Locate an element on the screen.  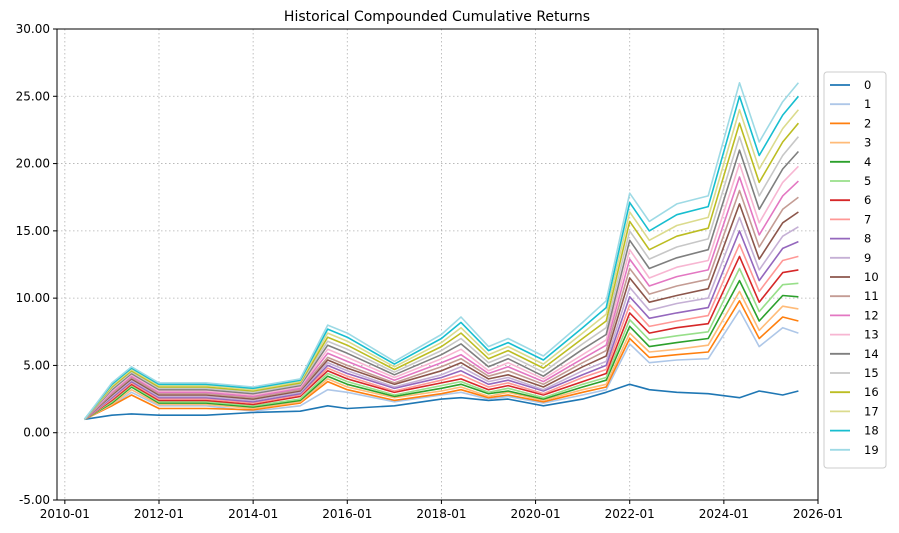
legend-label: 18 is located at coordinates (871, 431).